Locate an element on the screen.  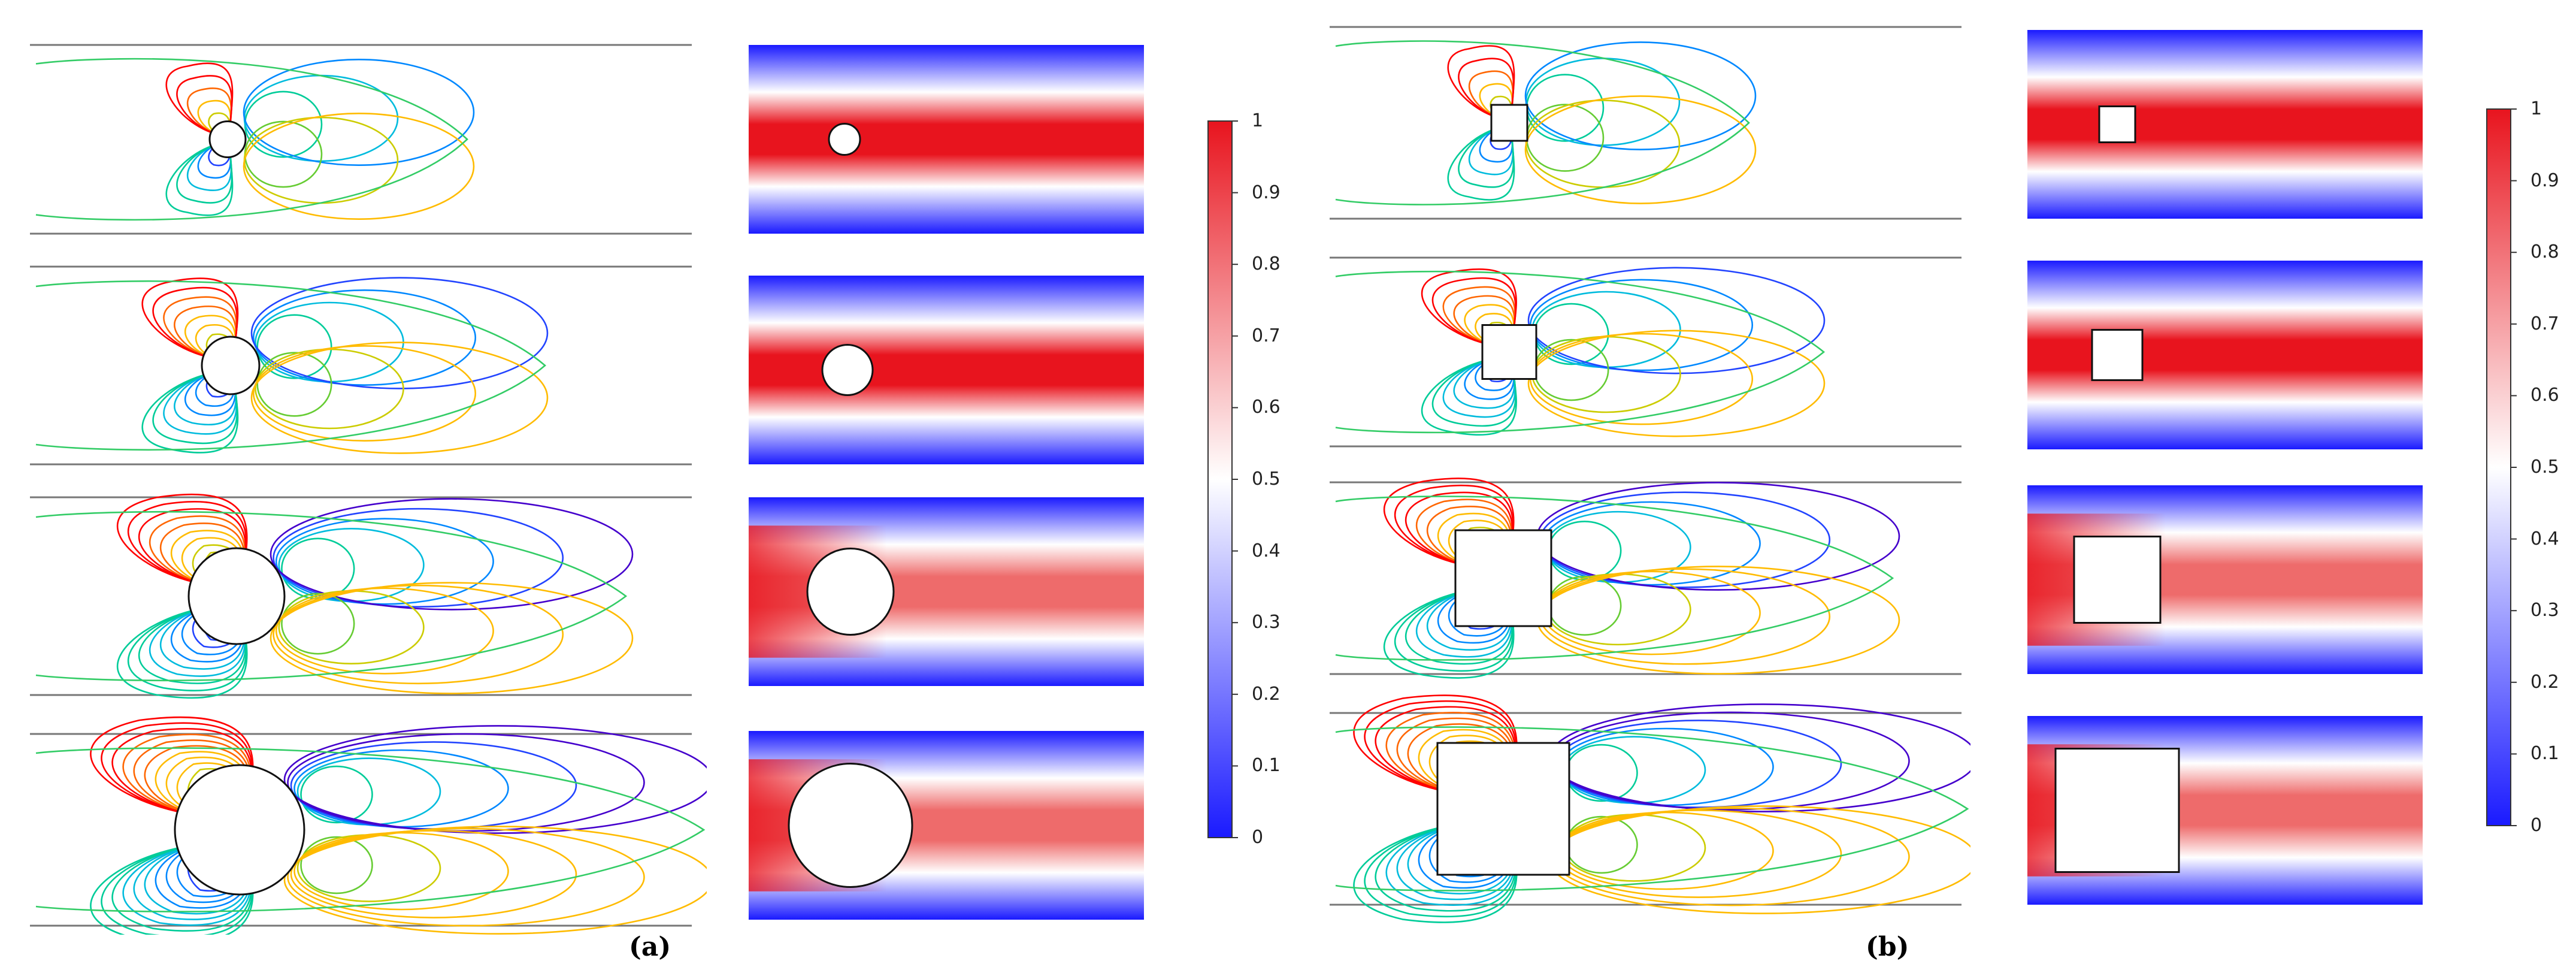
velocity-maps-a is located at coordinates (946, 483).